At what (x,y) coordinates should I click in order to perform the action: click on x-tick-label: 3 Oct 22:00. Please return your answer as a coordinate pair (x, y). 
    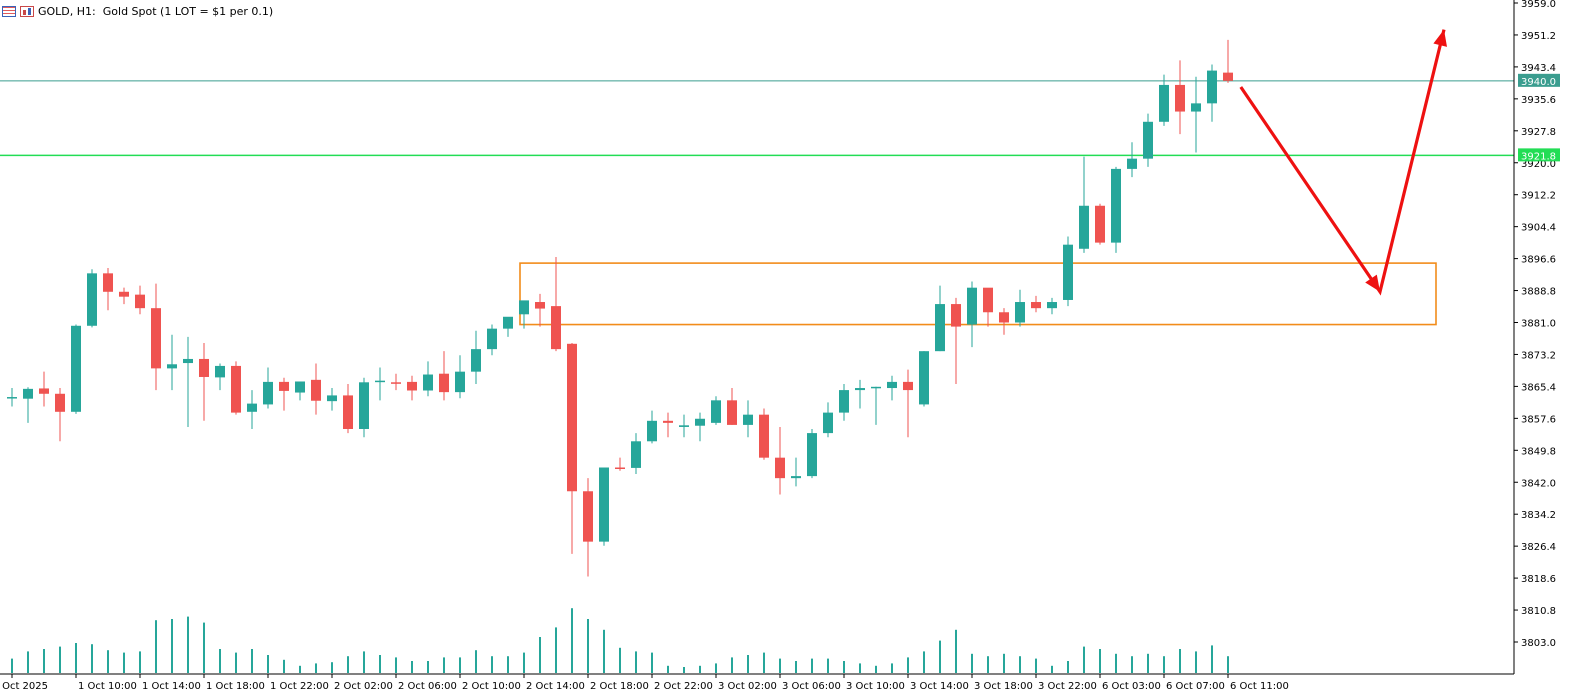
    Looking at the image, I should click on (1067, 686).